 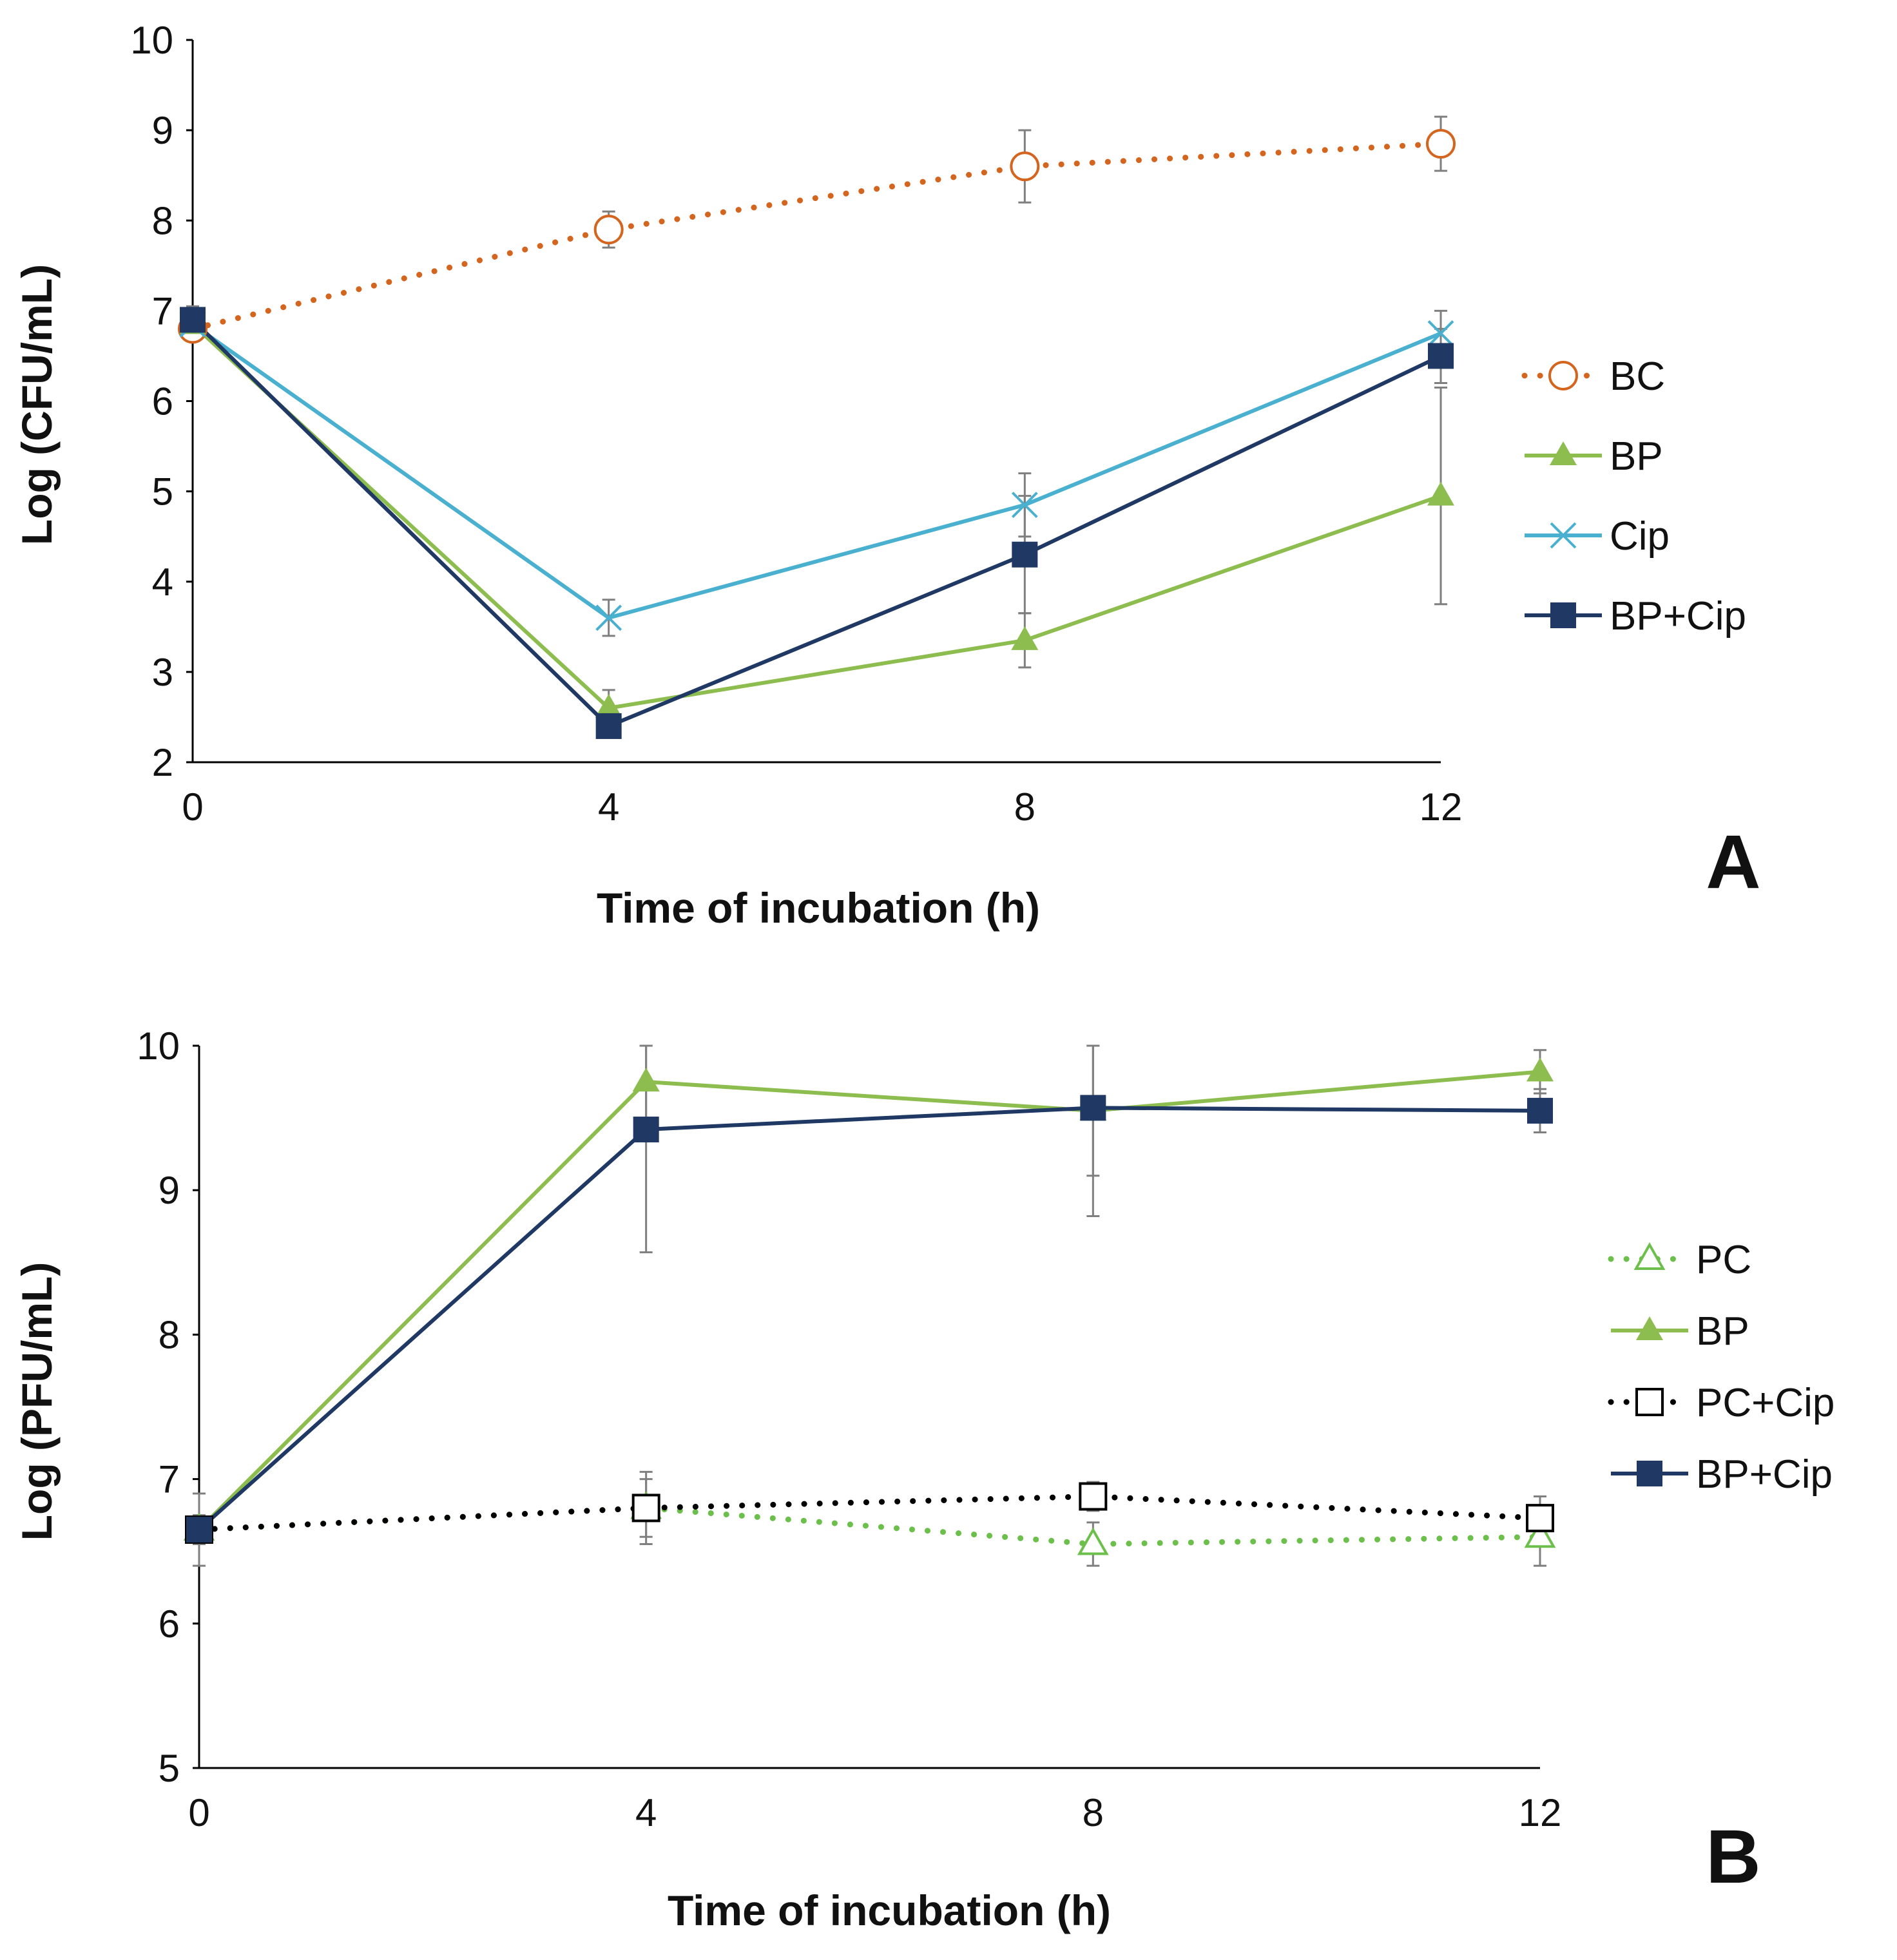 What do you see at coordinates (193, 807) in the screenshot?
I see `panel-a-x-tick-label: 0` at bounding box center [193, 807].